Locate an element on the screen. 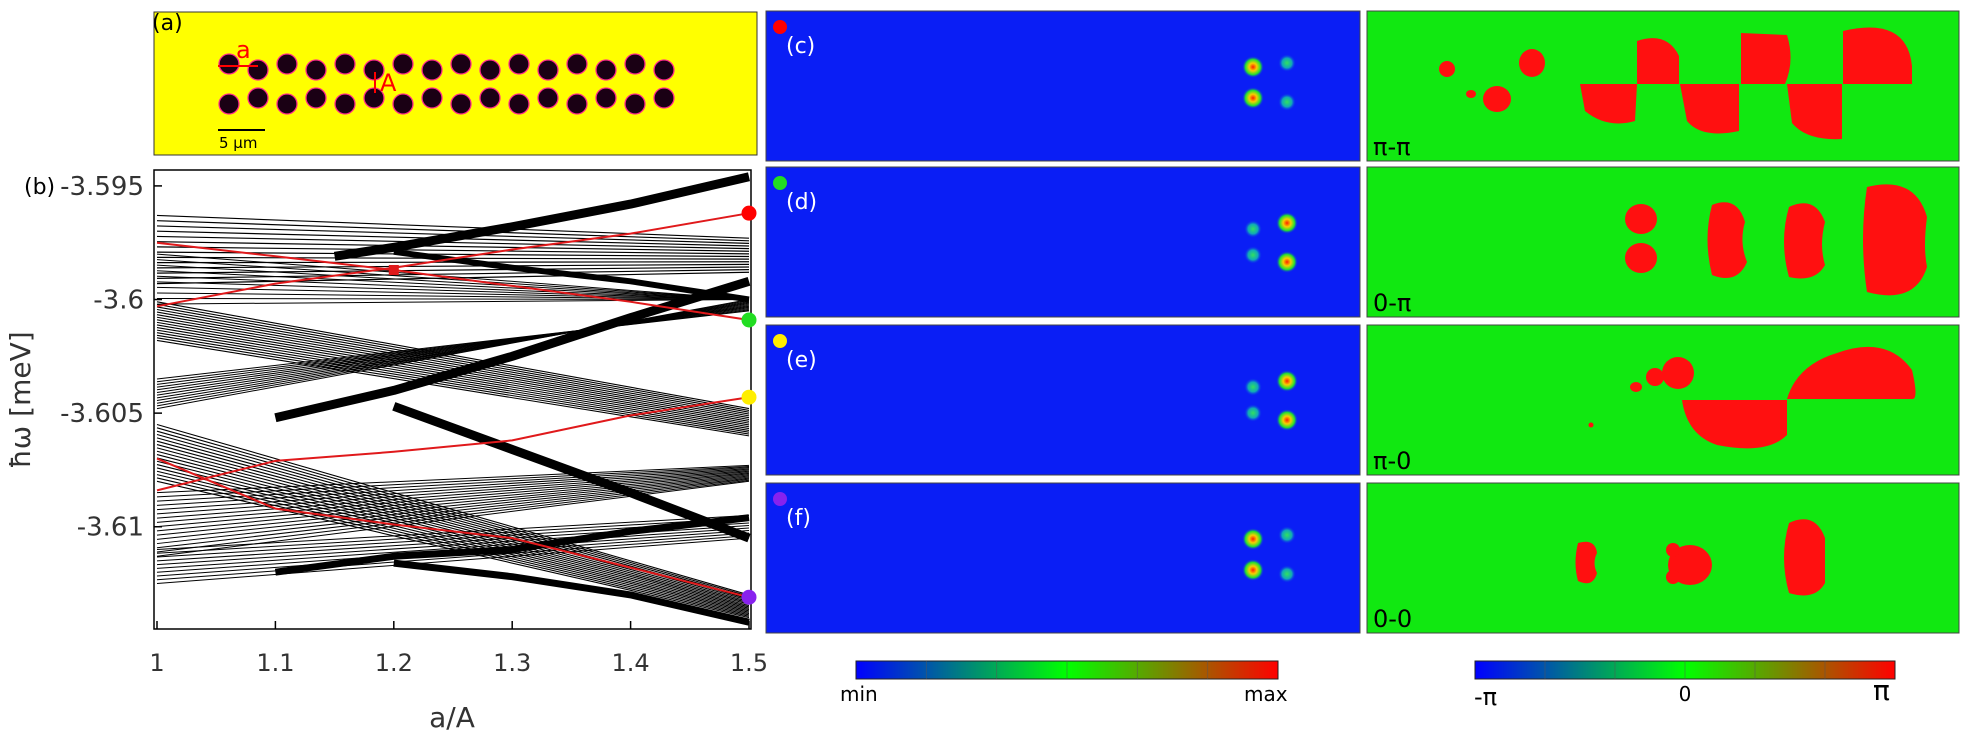 Image resolution: width=1974 pixels, height=737 pixels. lattice-A-label: A is located at coordinates (388, 83).